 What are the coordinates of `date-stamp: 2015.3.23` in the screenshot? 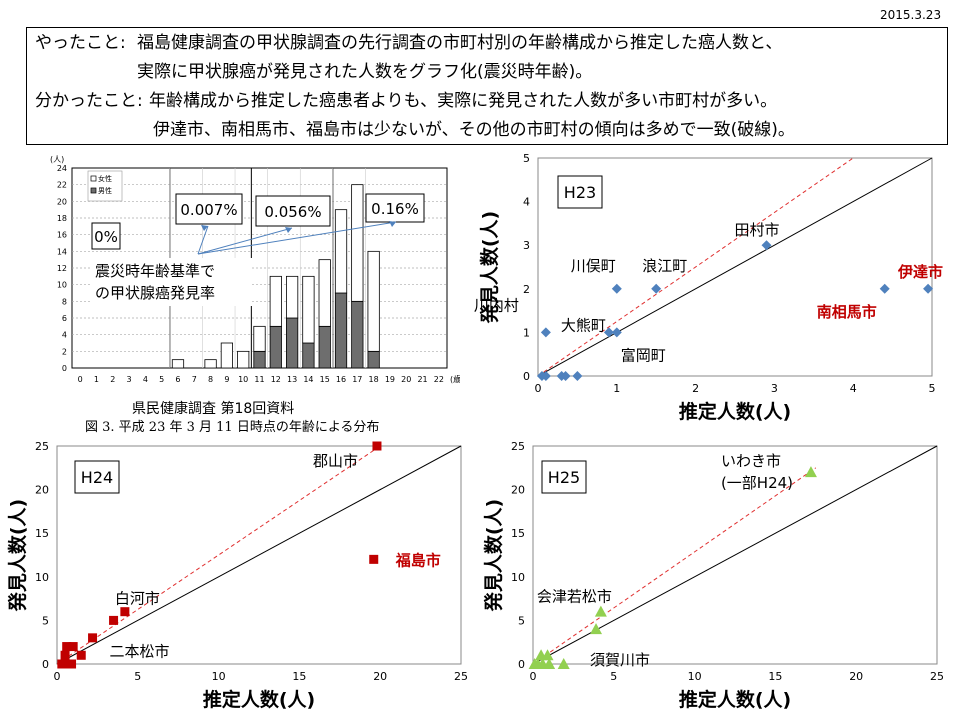 It's located at (911, 15).